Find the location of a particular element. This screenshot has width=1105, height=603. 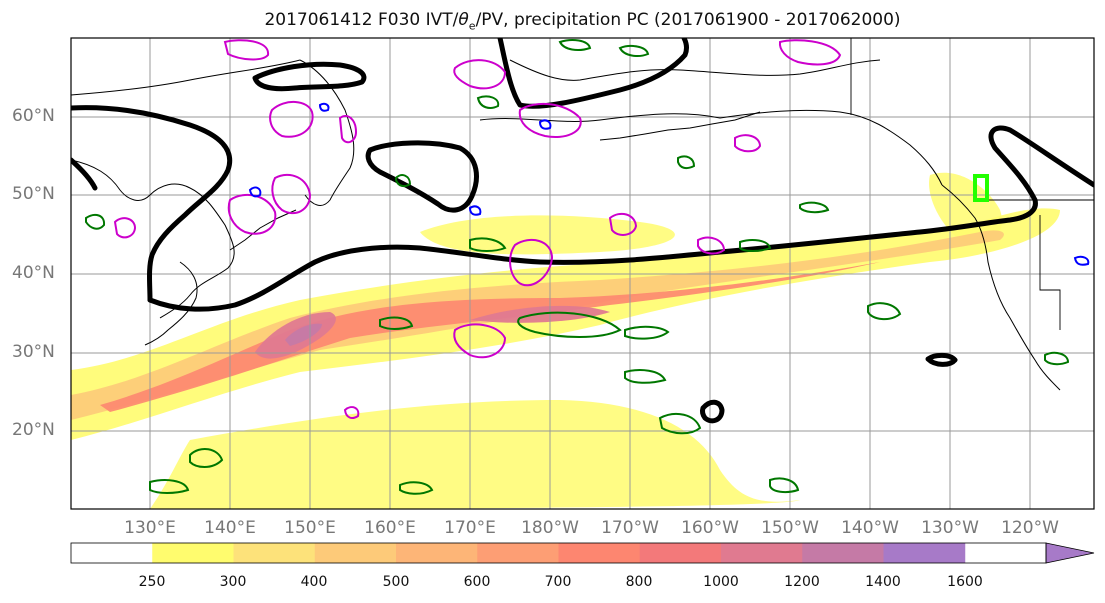

colorbar-tick-1000: 1000 is located at coordinates (721, 582).